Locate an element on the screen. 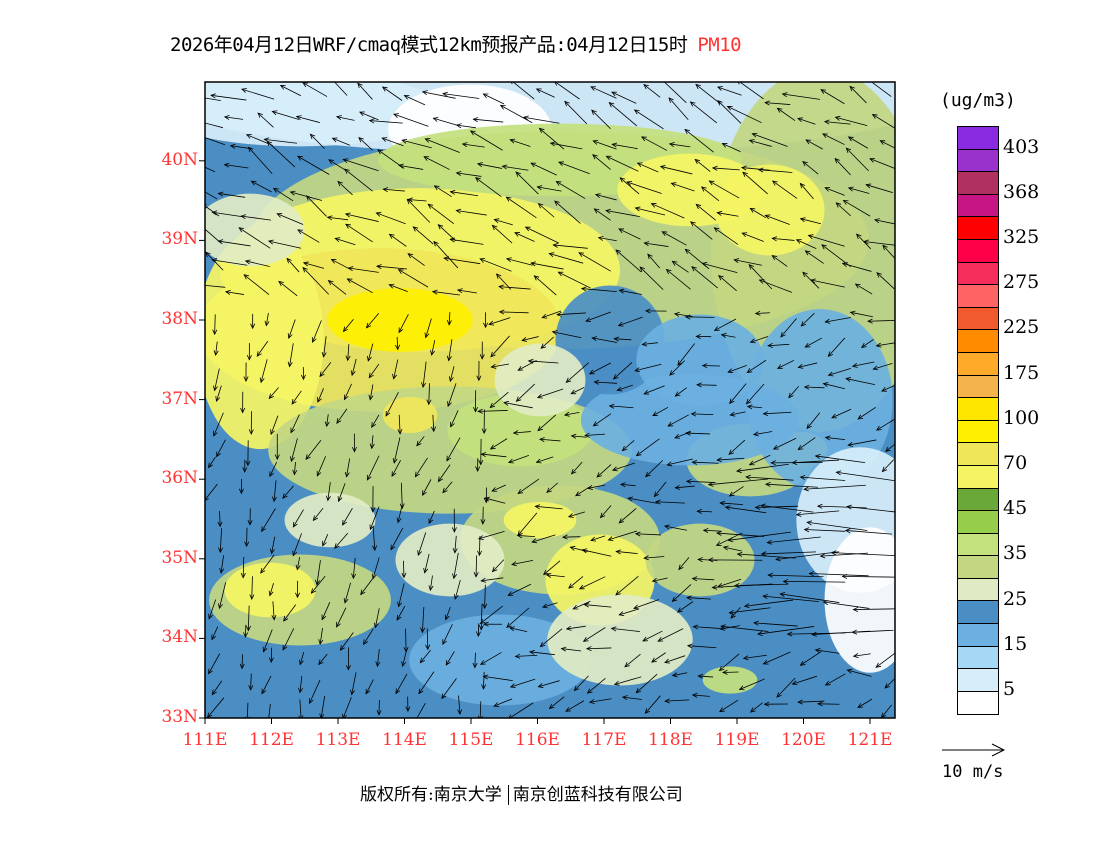  legend-label: 70 is located at coordinates (1015, 463).